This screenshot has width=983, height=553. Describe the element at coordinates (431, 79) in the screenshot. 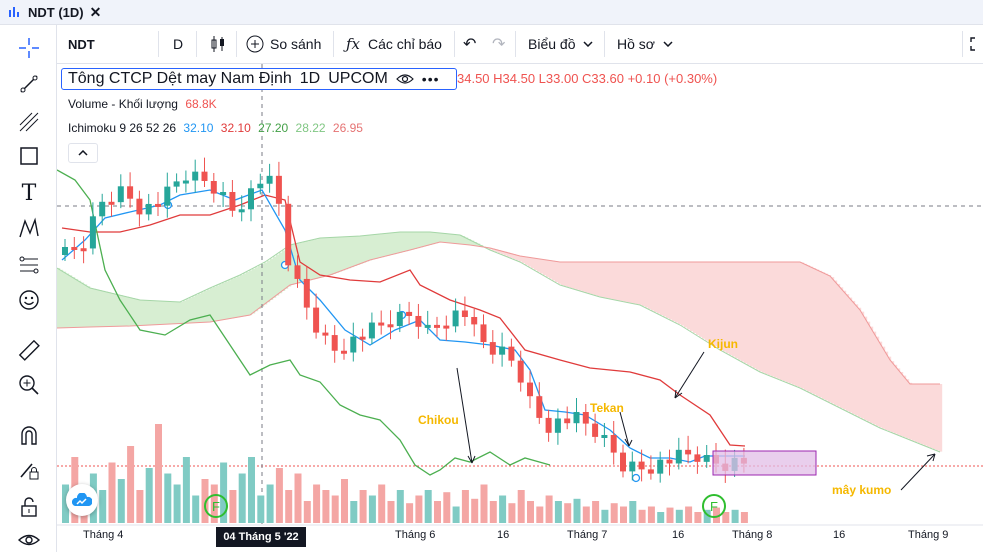

I see `more-options-icon: •••` at that location.